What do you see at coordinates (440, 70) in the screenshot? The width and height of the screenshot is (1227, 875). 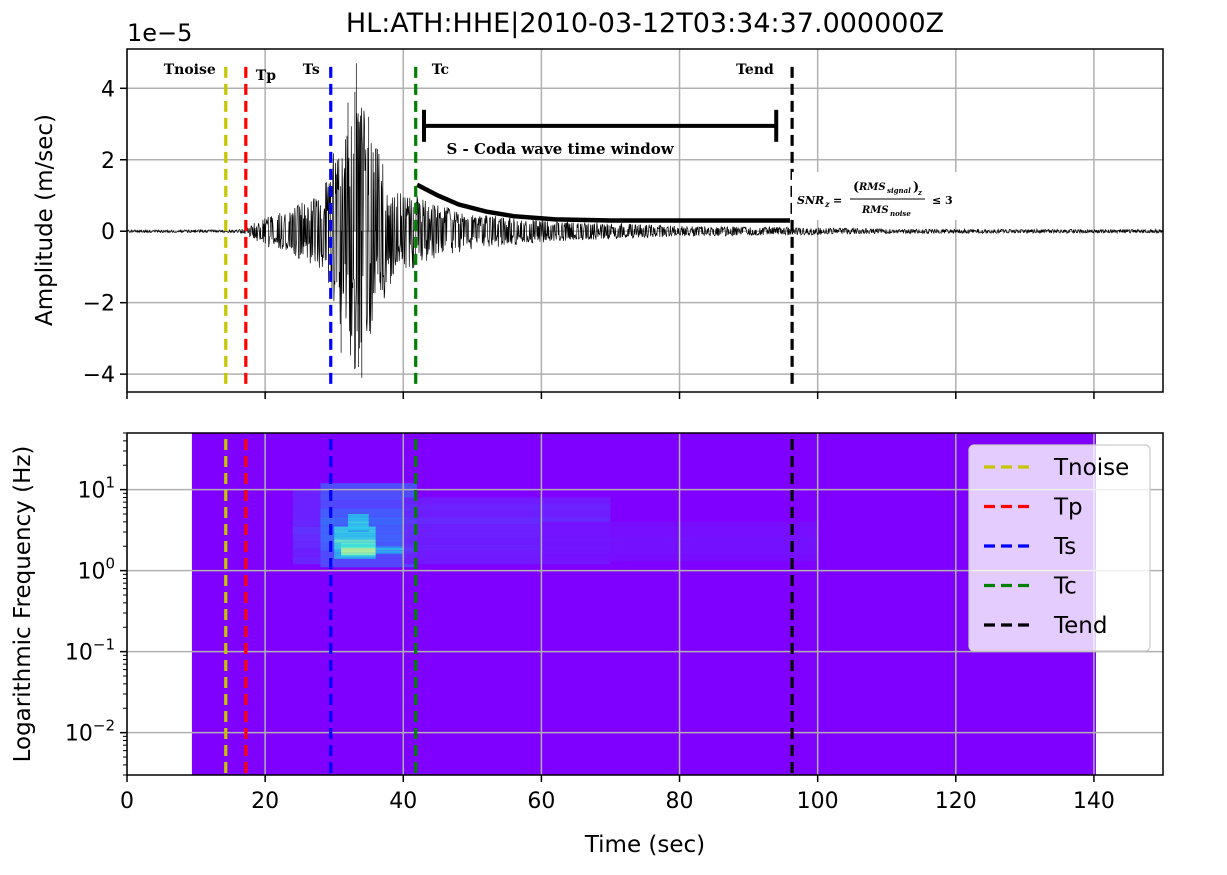 I see `pick-label-tc: Tc` at bounding box center [440, 70].